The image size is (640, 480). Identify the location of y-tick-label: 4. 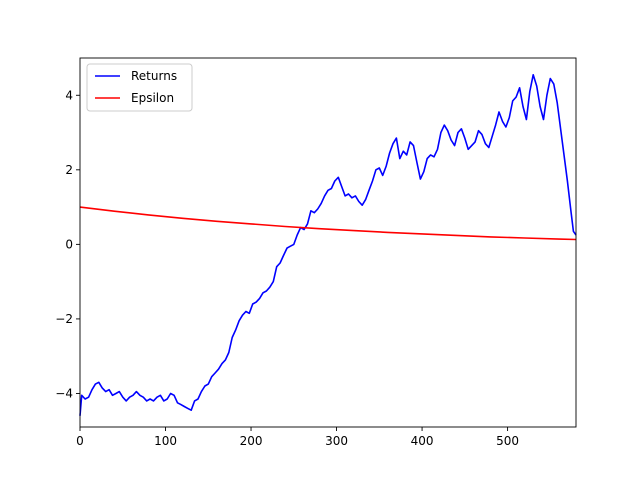
(69, 95).